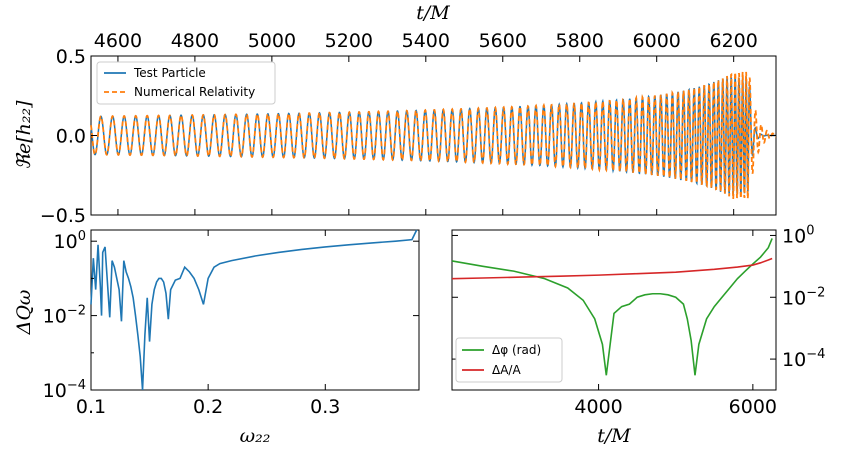 This screenshot has height=450, width=842. What do you see at coordinates (503, 41) in the screenshot?
I see `top-xtick-label-5600: 5600` at bounding box center [503, 41].